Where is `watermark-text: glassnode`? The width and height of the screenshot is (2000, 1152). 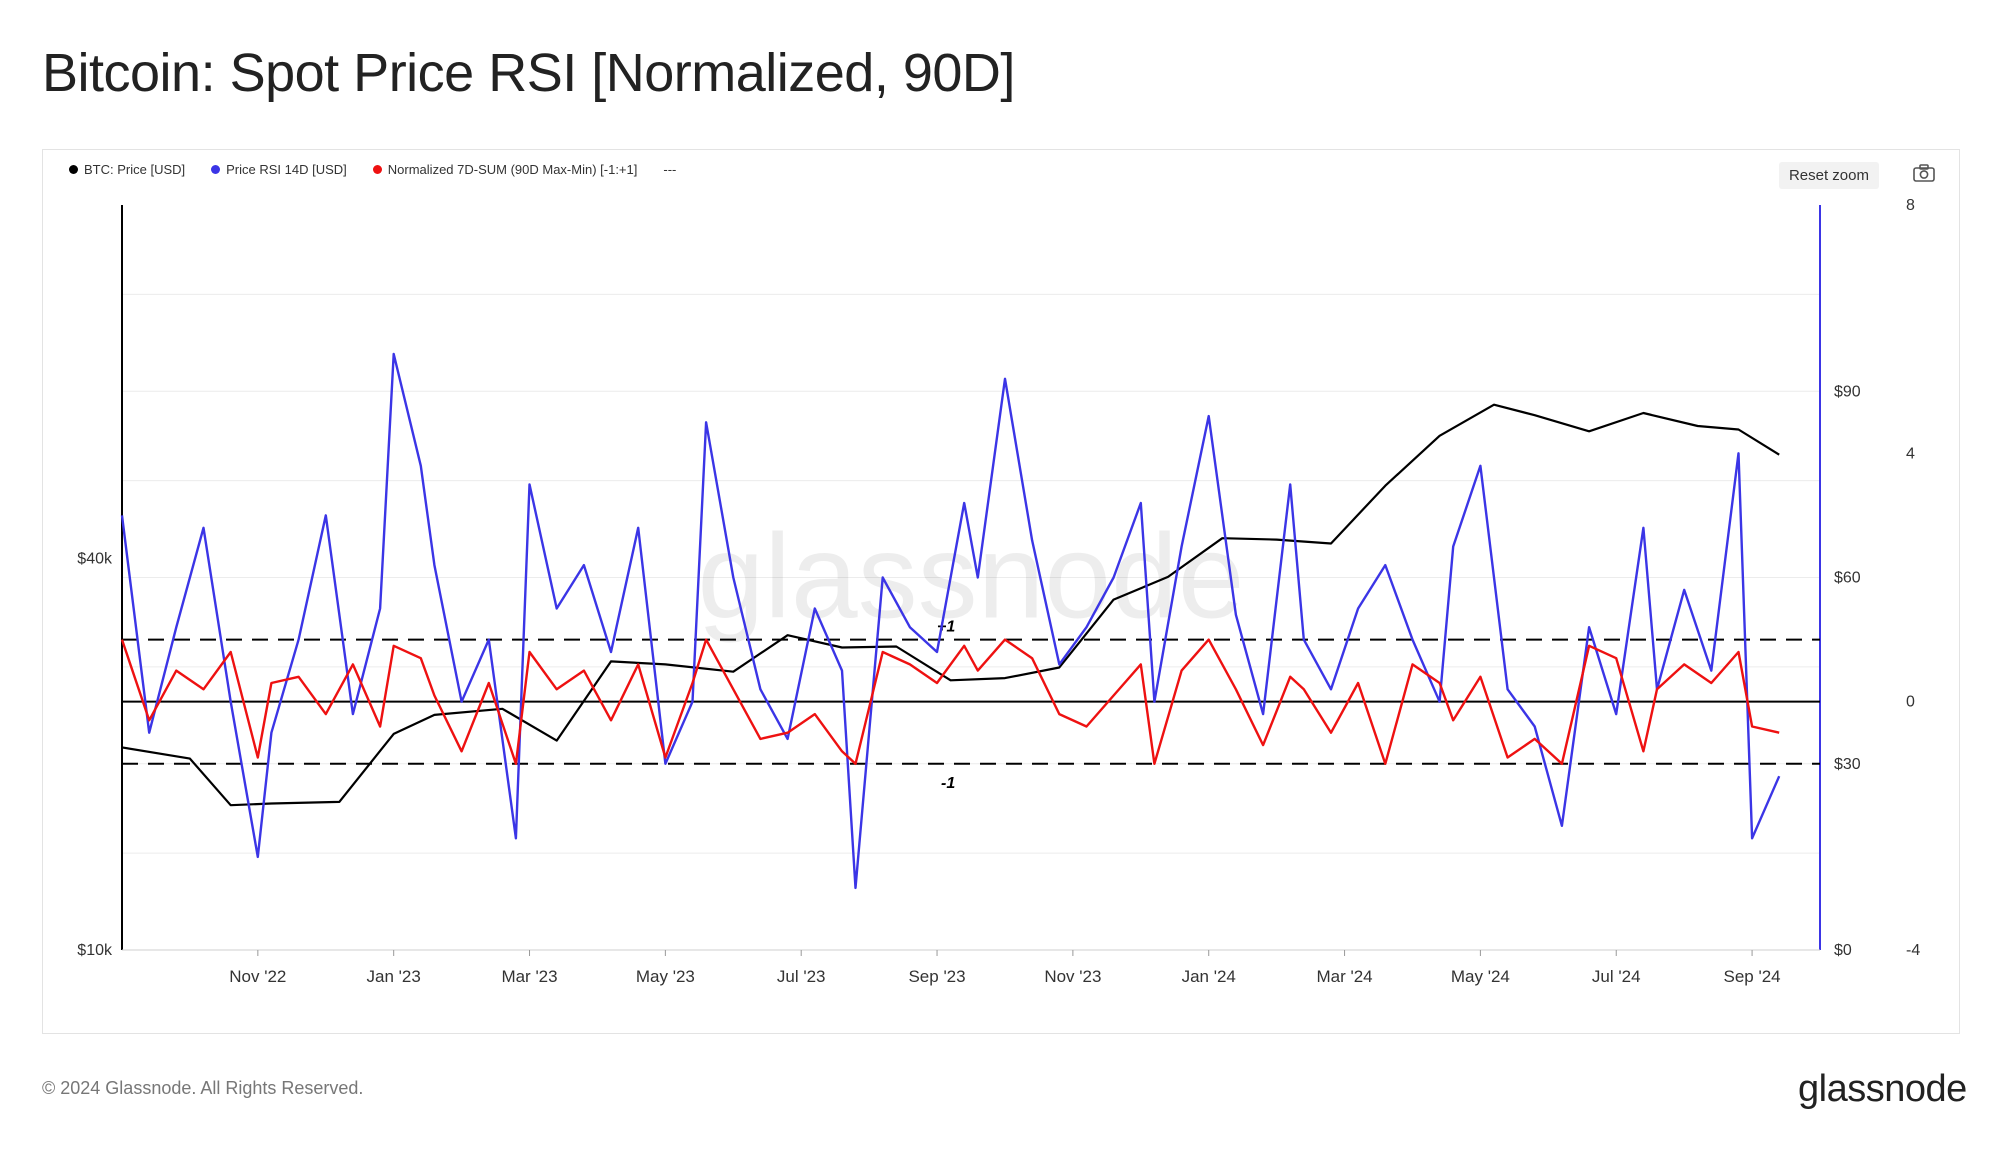 watermark-text: glassnode is located at coordinates (970, 577).